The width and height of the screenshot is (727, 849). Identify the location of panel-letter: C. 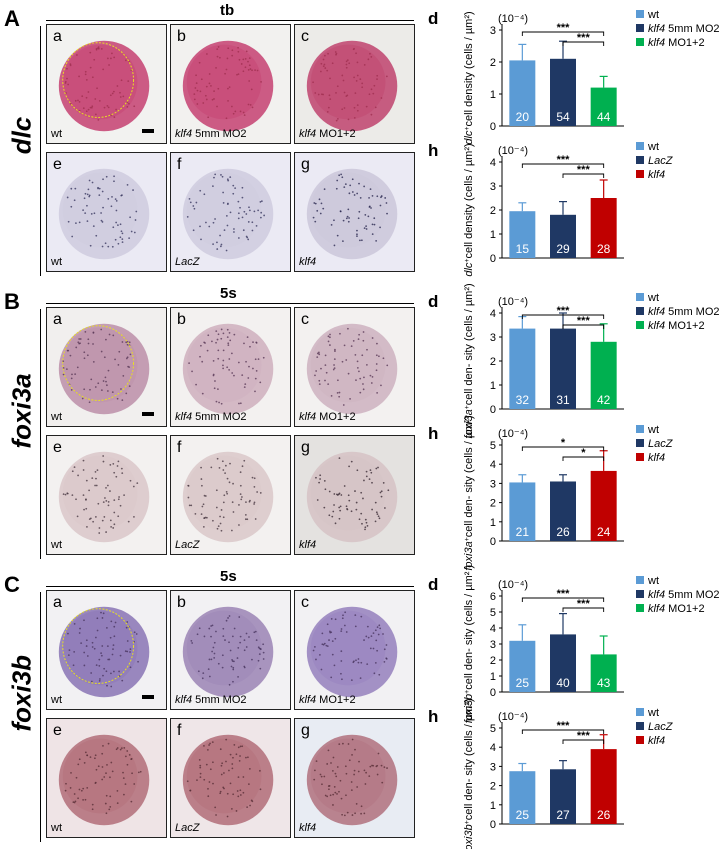
(12, 584).